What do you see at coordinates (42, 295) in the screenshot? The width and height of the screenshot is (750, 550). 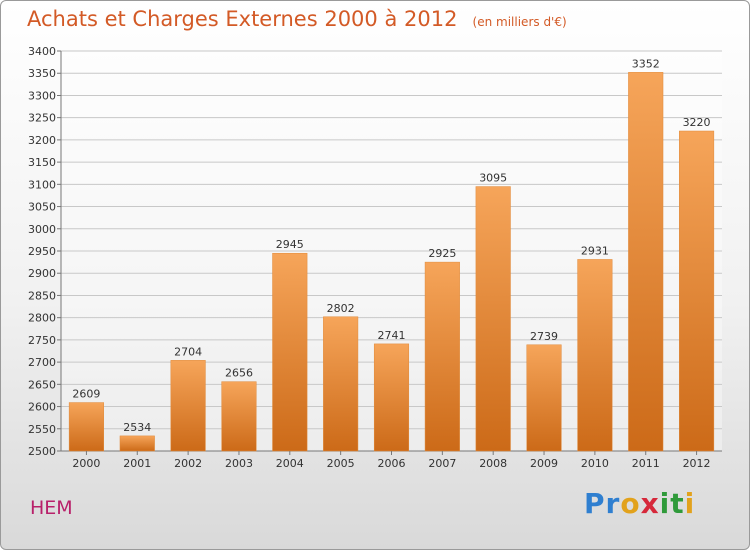 I see `y-tick-label: 2850` at bounding box center [42, 295].